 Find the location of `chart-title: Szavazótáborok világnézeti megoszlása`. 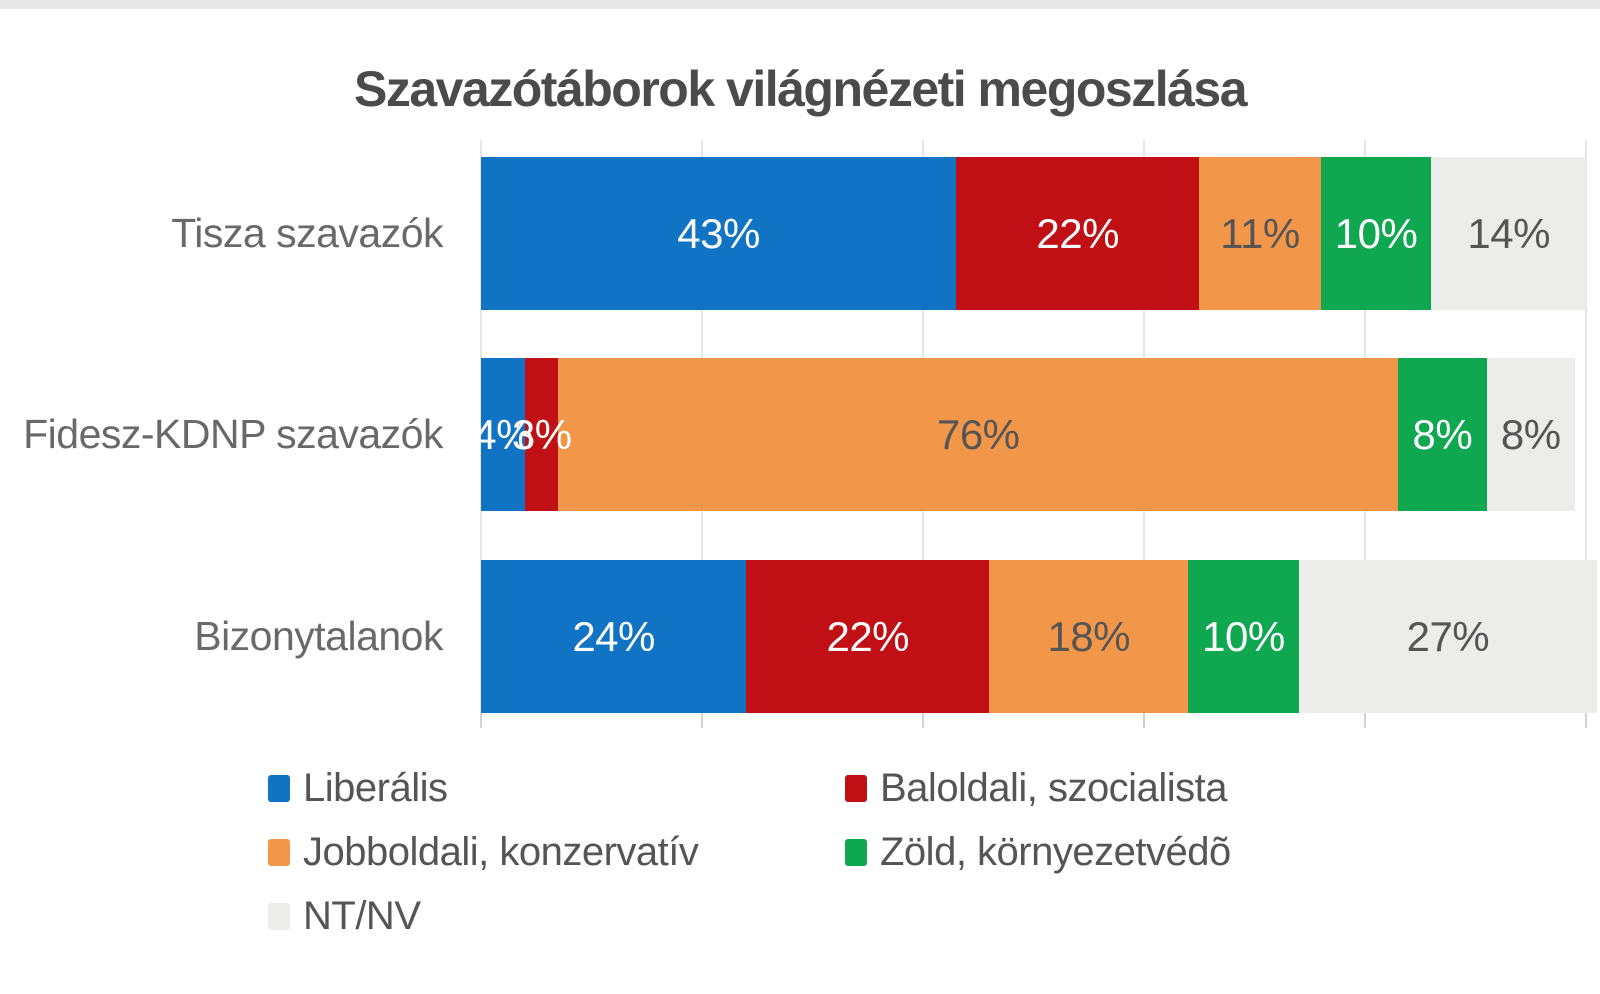

chart-title: Szavazótáborok világnézeti megoszlása is located at coordinates (800, 88).